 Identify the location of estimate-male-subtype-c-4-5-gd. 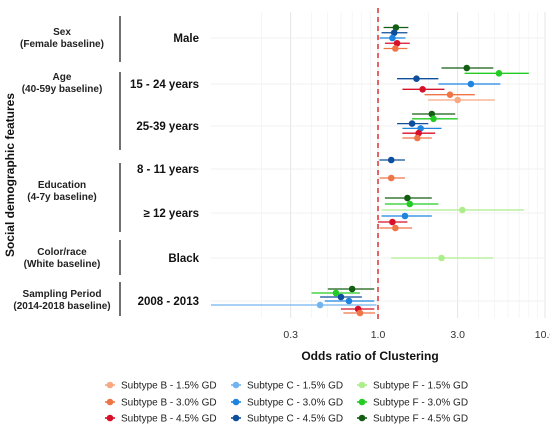
(394, 33).